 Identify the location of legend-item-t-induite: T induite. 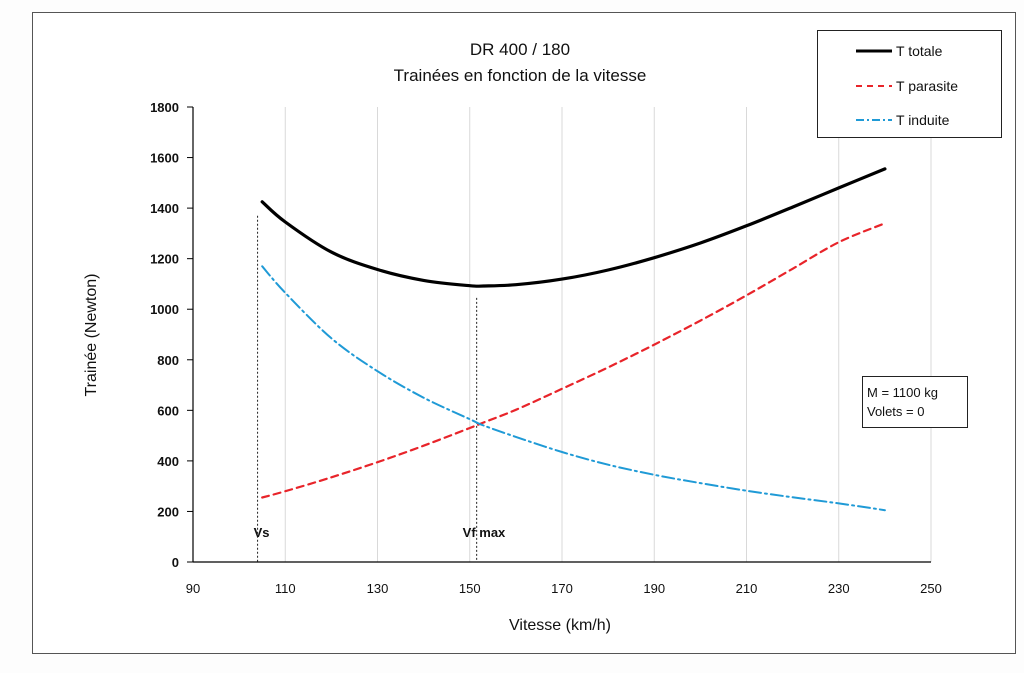
(909, 120).